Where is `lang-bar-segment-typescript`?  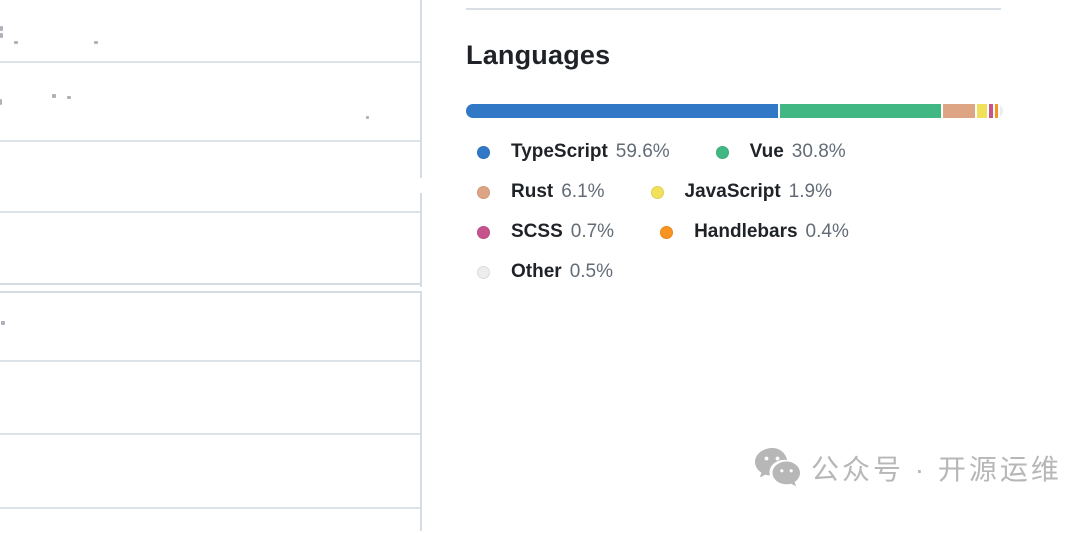 lang-bar-segment-typescript is located at coordinates (622, 111).